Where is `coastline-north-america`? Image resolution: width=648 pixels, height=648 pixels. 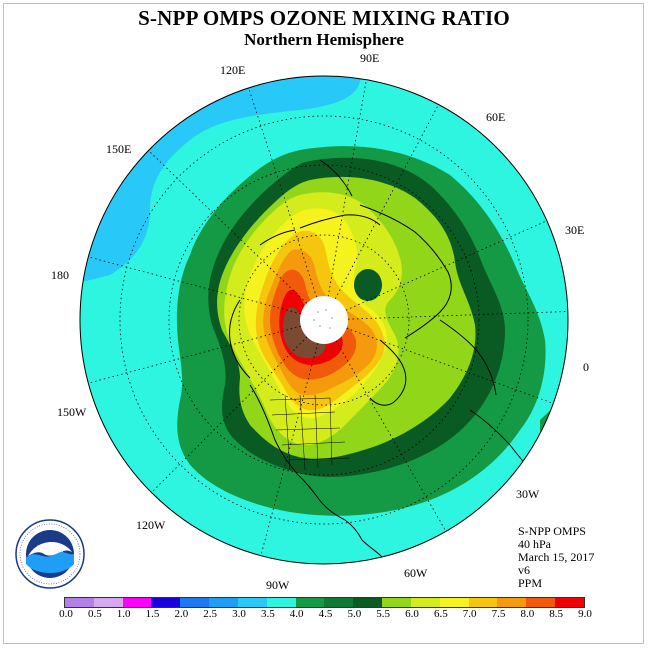
coastline-north-america is located at coordinates (317, 472).